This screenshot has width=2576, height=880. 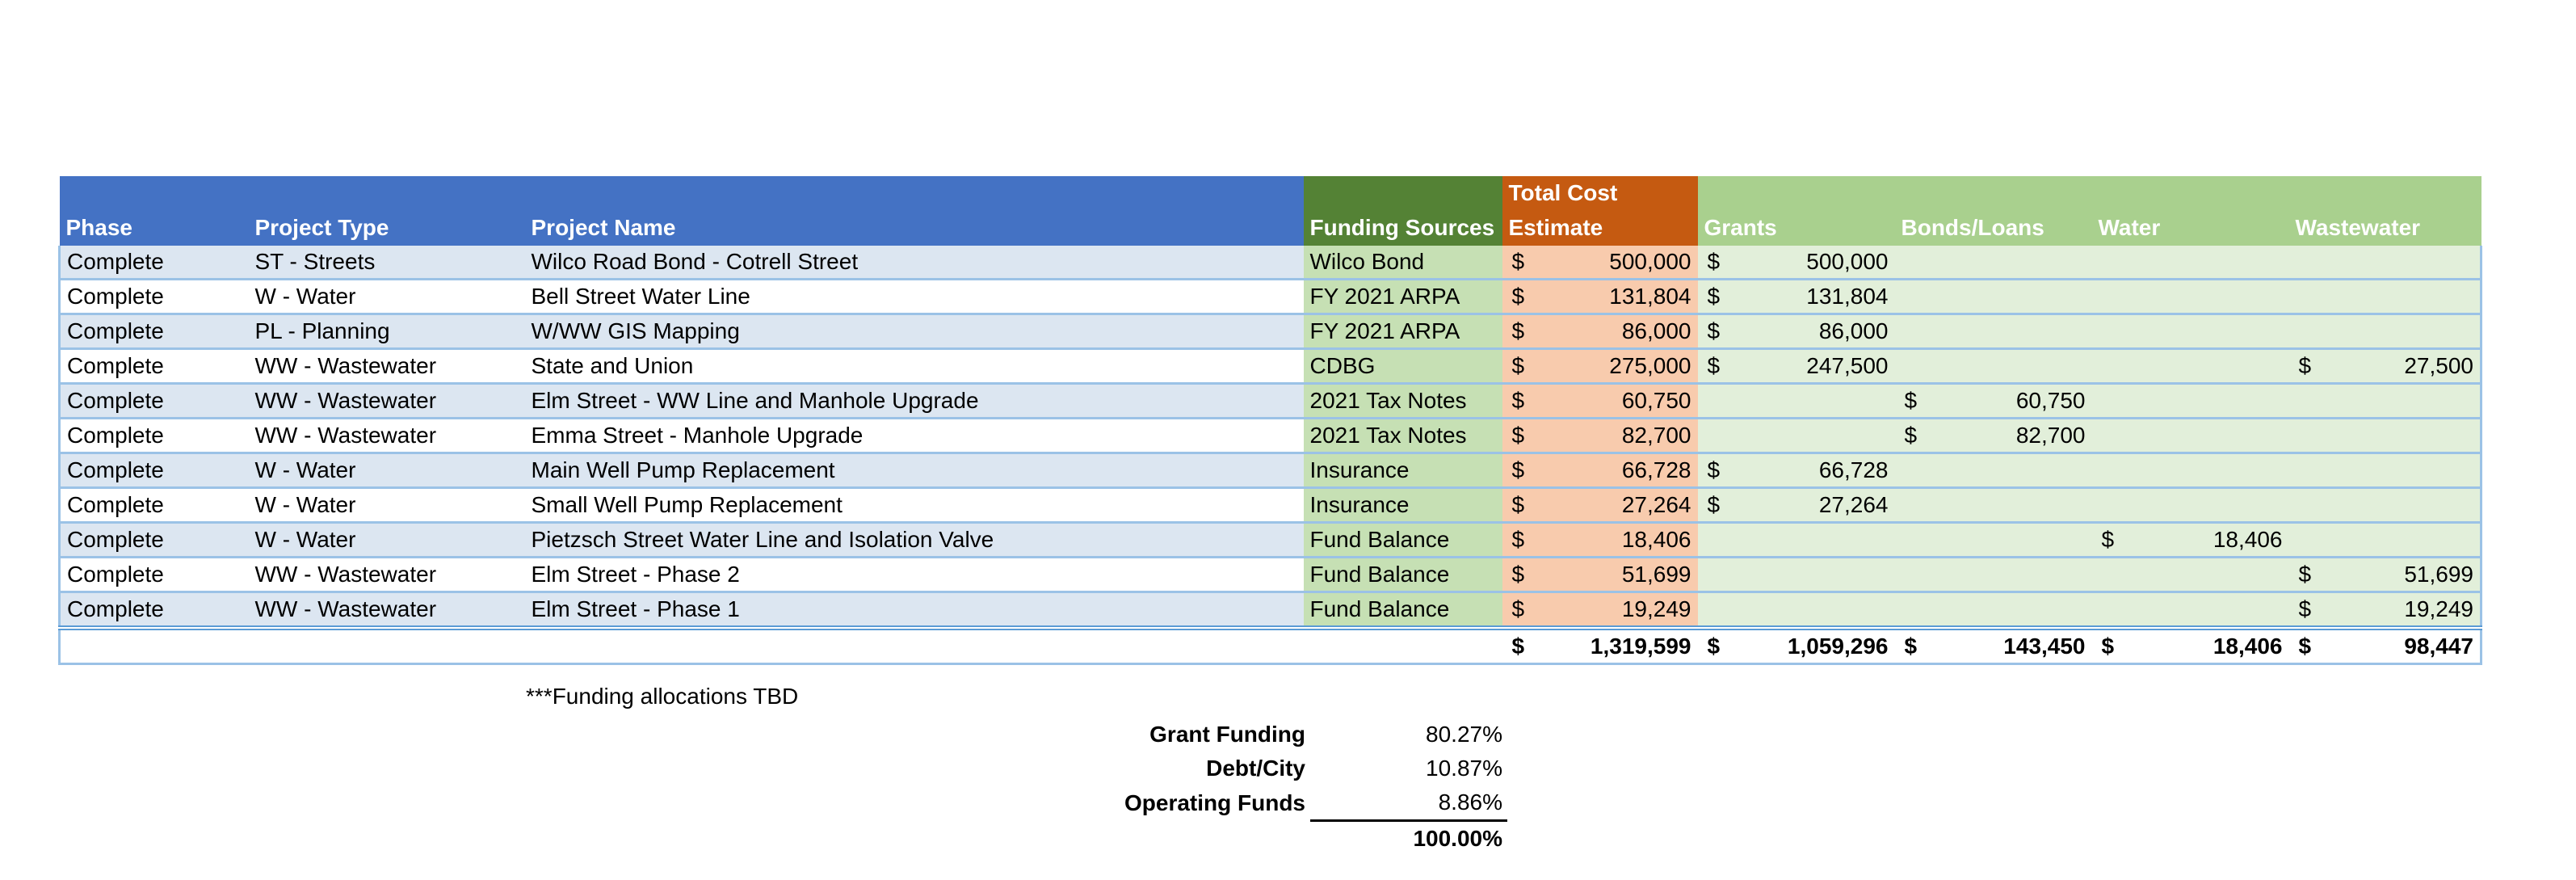 What do you see at coordinates (154, 228) in the screenshot?
I see `header-phase: Phase` at bounding box center [154, 228].